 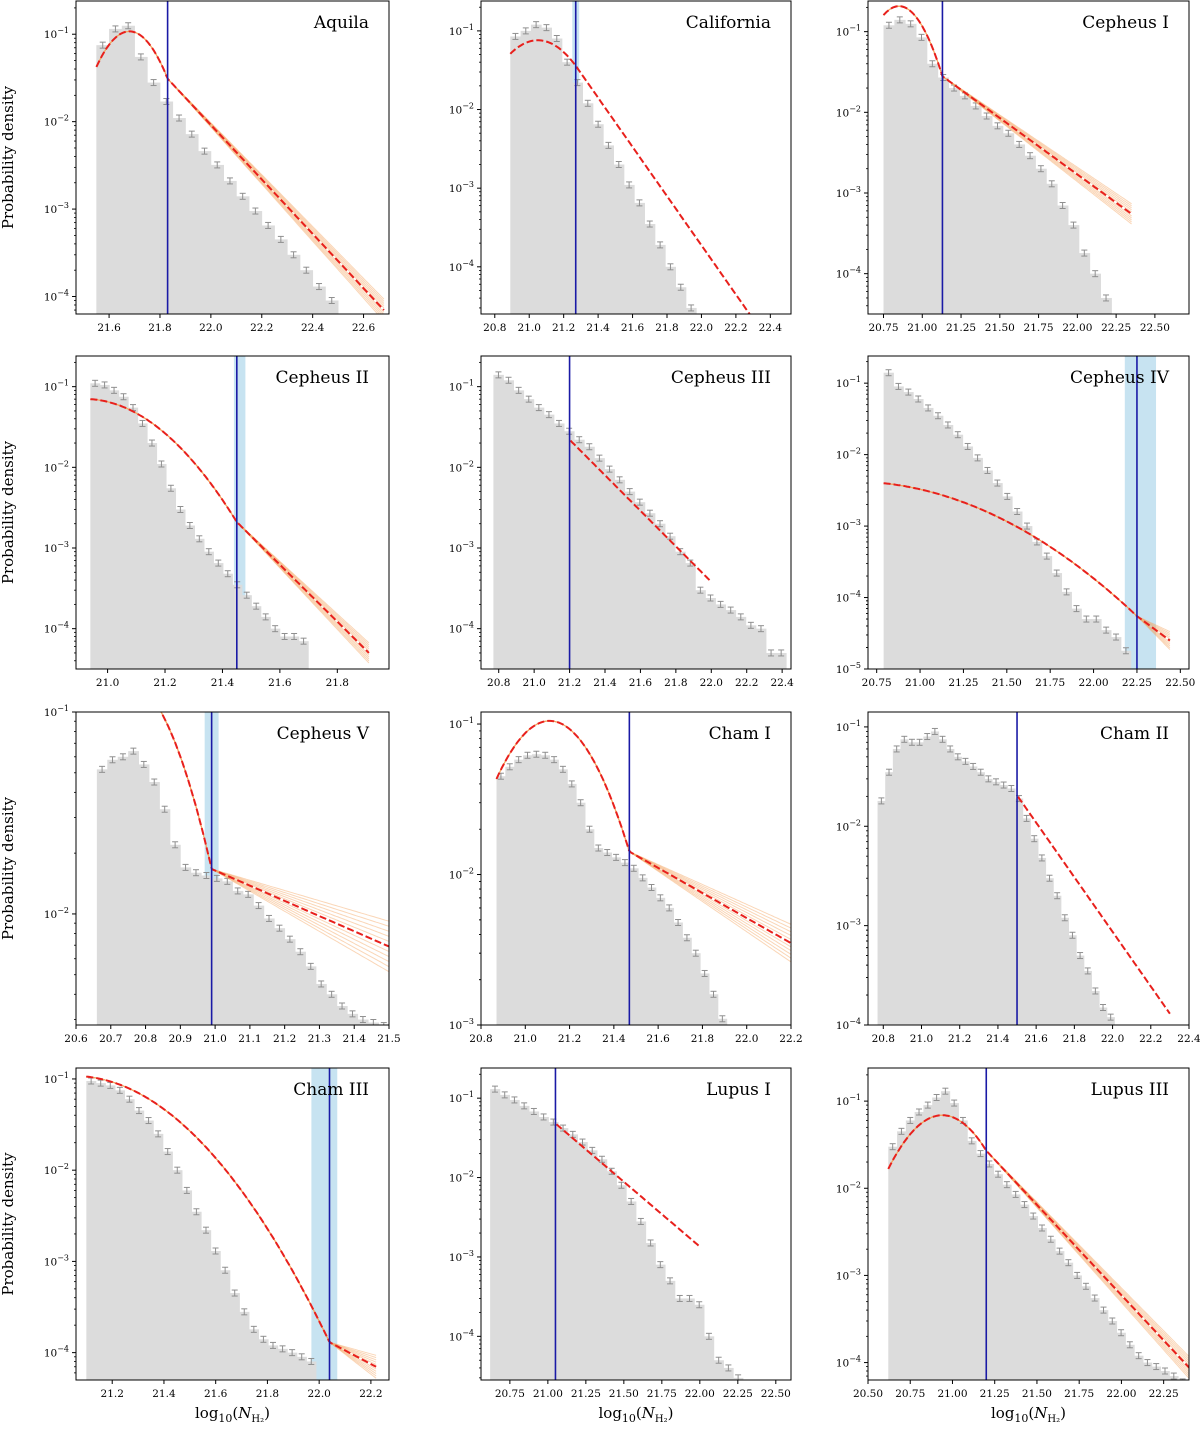 I want to click on y-tick-label: 10⁻⁵, so click(x=848, y=668).